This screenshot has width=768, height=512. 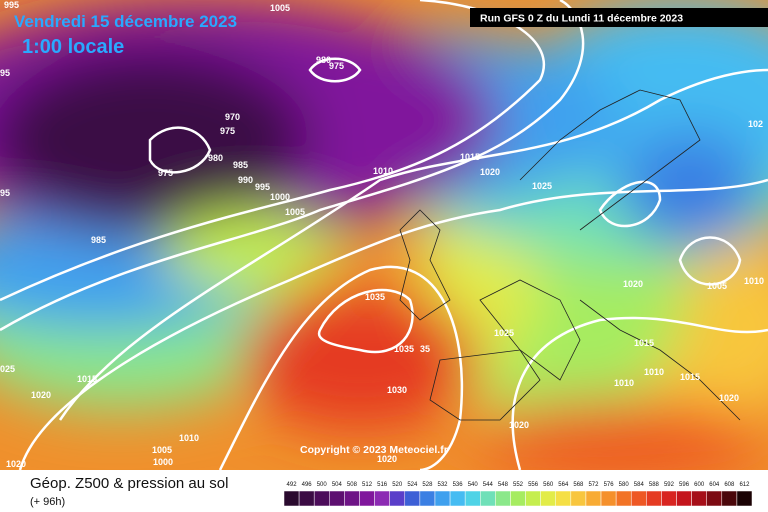 What do you see at coordinates (593, 485) in the screenshot?
I see `scale-label: 572` at bounding box center [593, 485].